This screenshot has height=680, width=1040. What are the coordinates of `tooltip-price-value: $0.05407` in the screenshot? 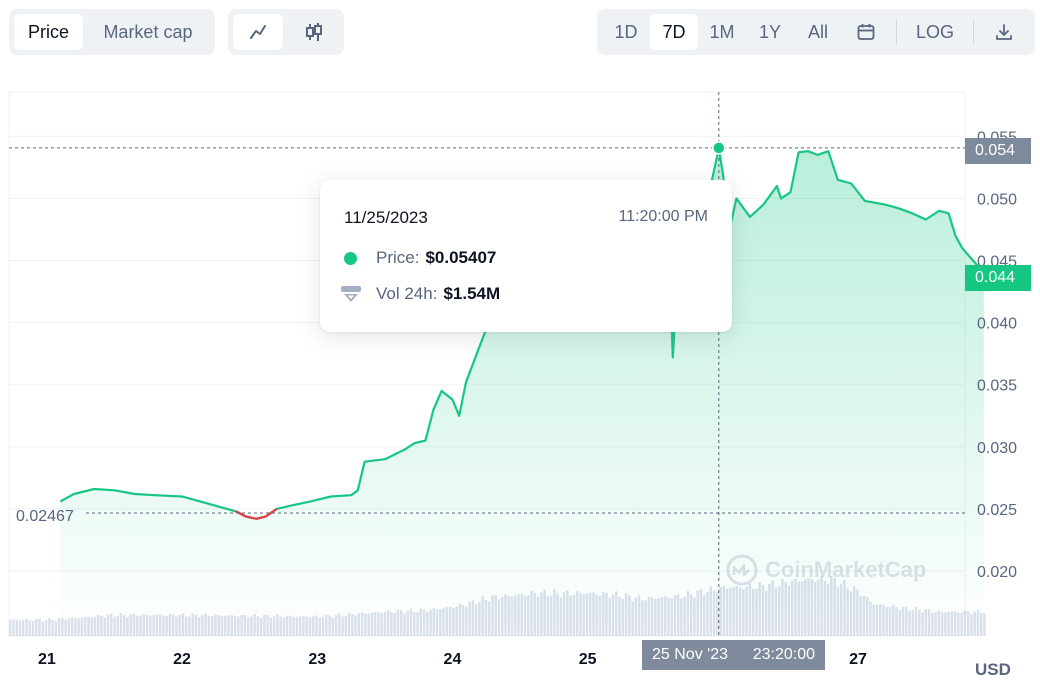 It's located at (461, 257).